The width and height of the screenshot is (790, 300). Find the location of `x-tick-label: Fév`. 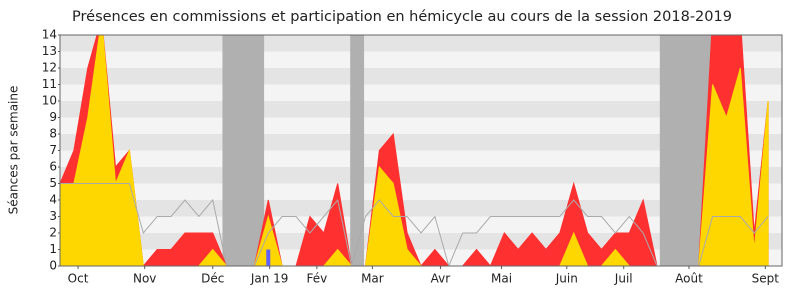

x-tick-label: Fév is located at coordinates (316, 279).